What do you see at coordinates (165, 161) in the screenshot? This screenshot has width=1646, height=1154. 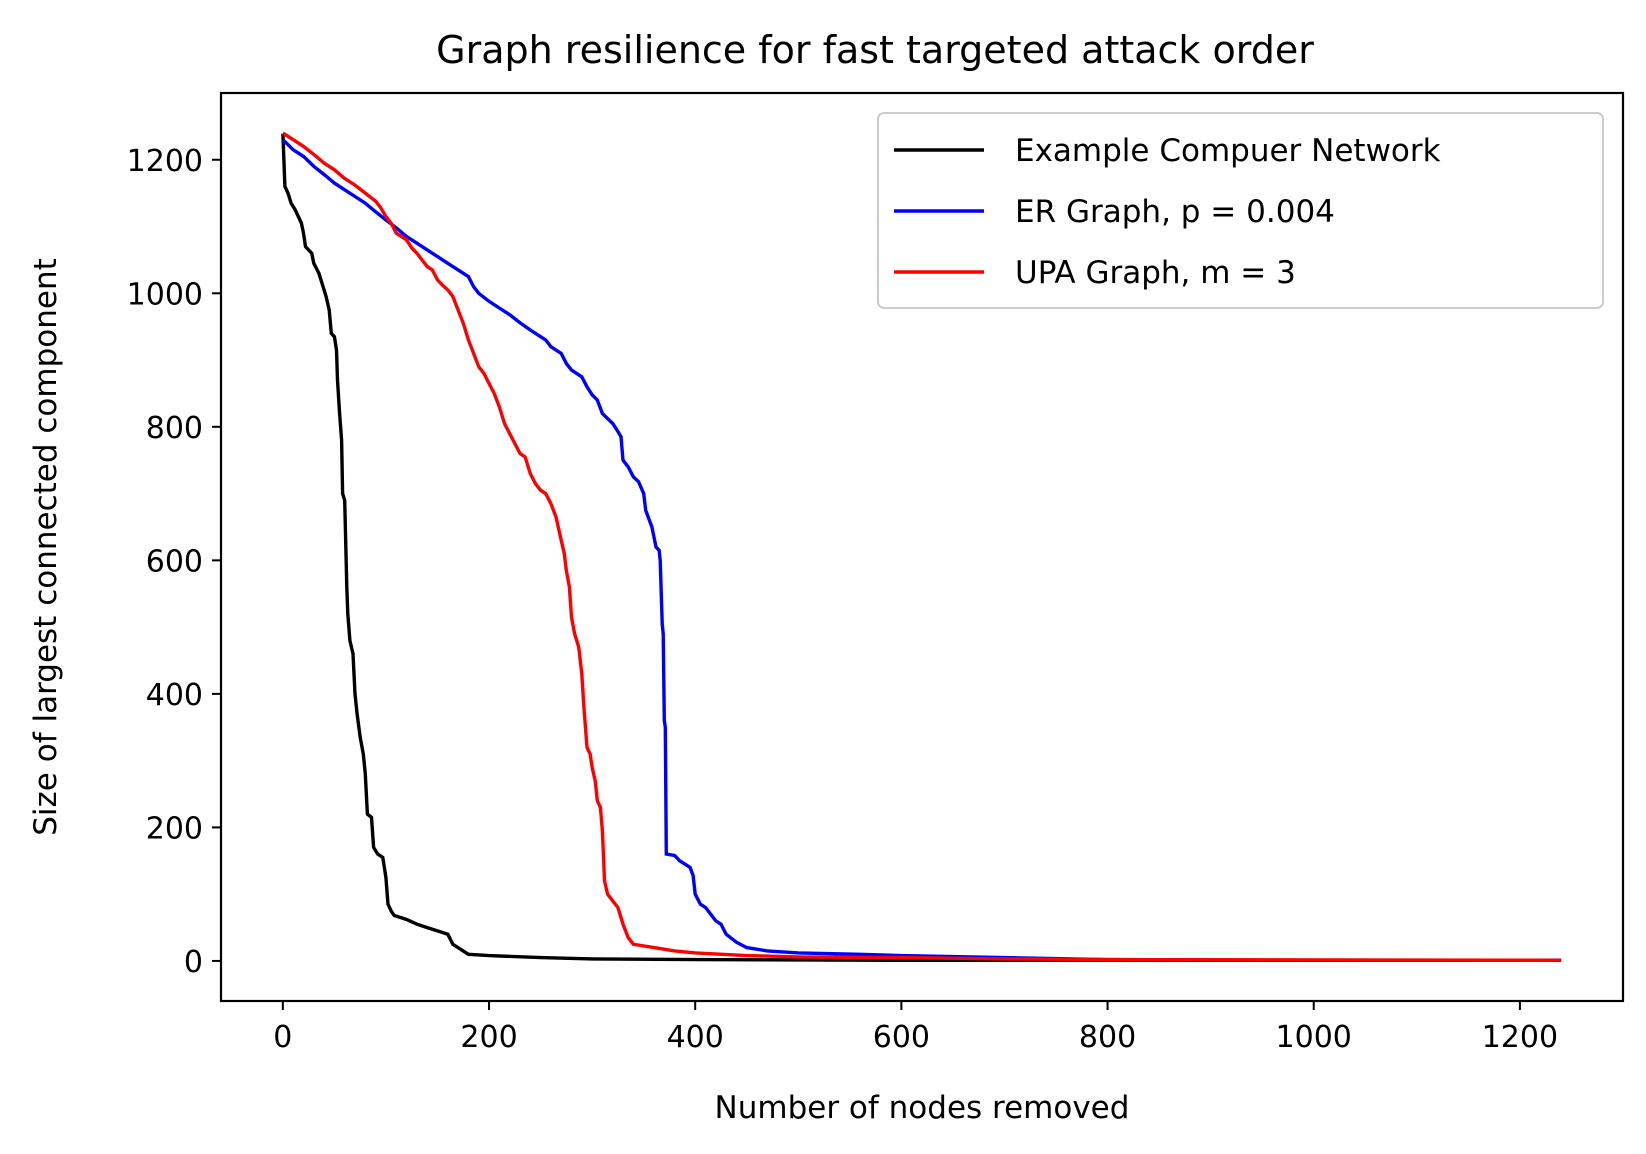 I see `y-tick-label: 1200` at bounding box center [165, 161].